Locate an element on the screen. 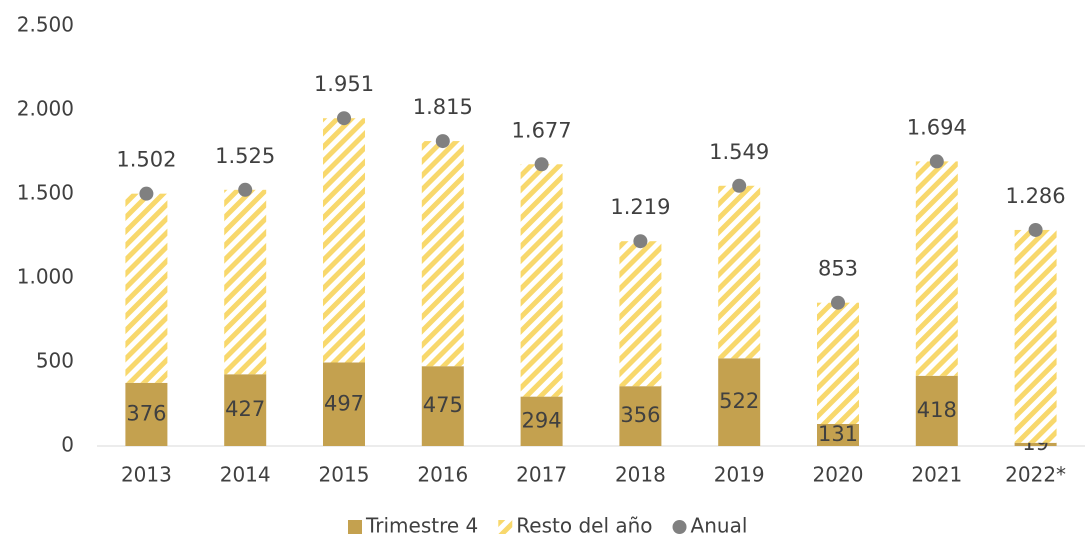 The height and width of the screenshot is (541, 1089). data-label: 522 is located at coordinates (739, 401).